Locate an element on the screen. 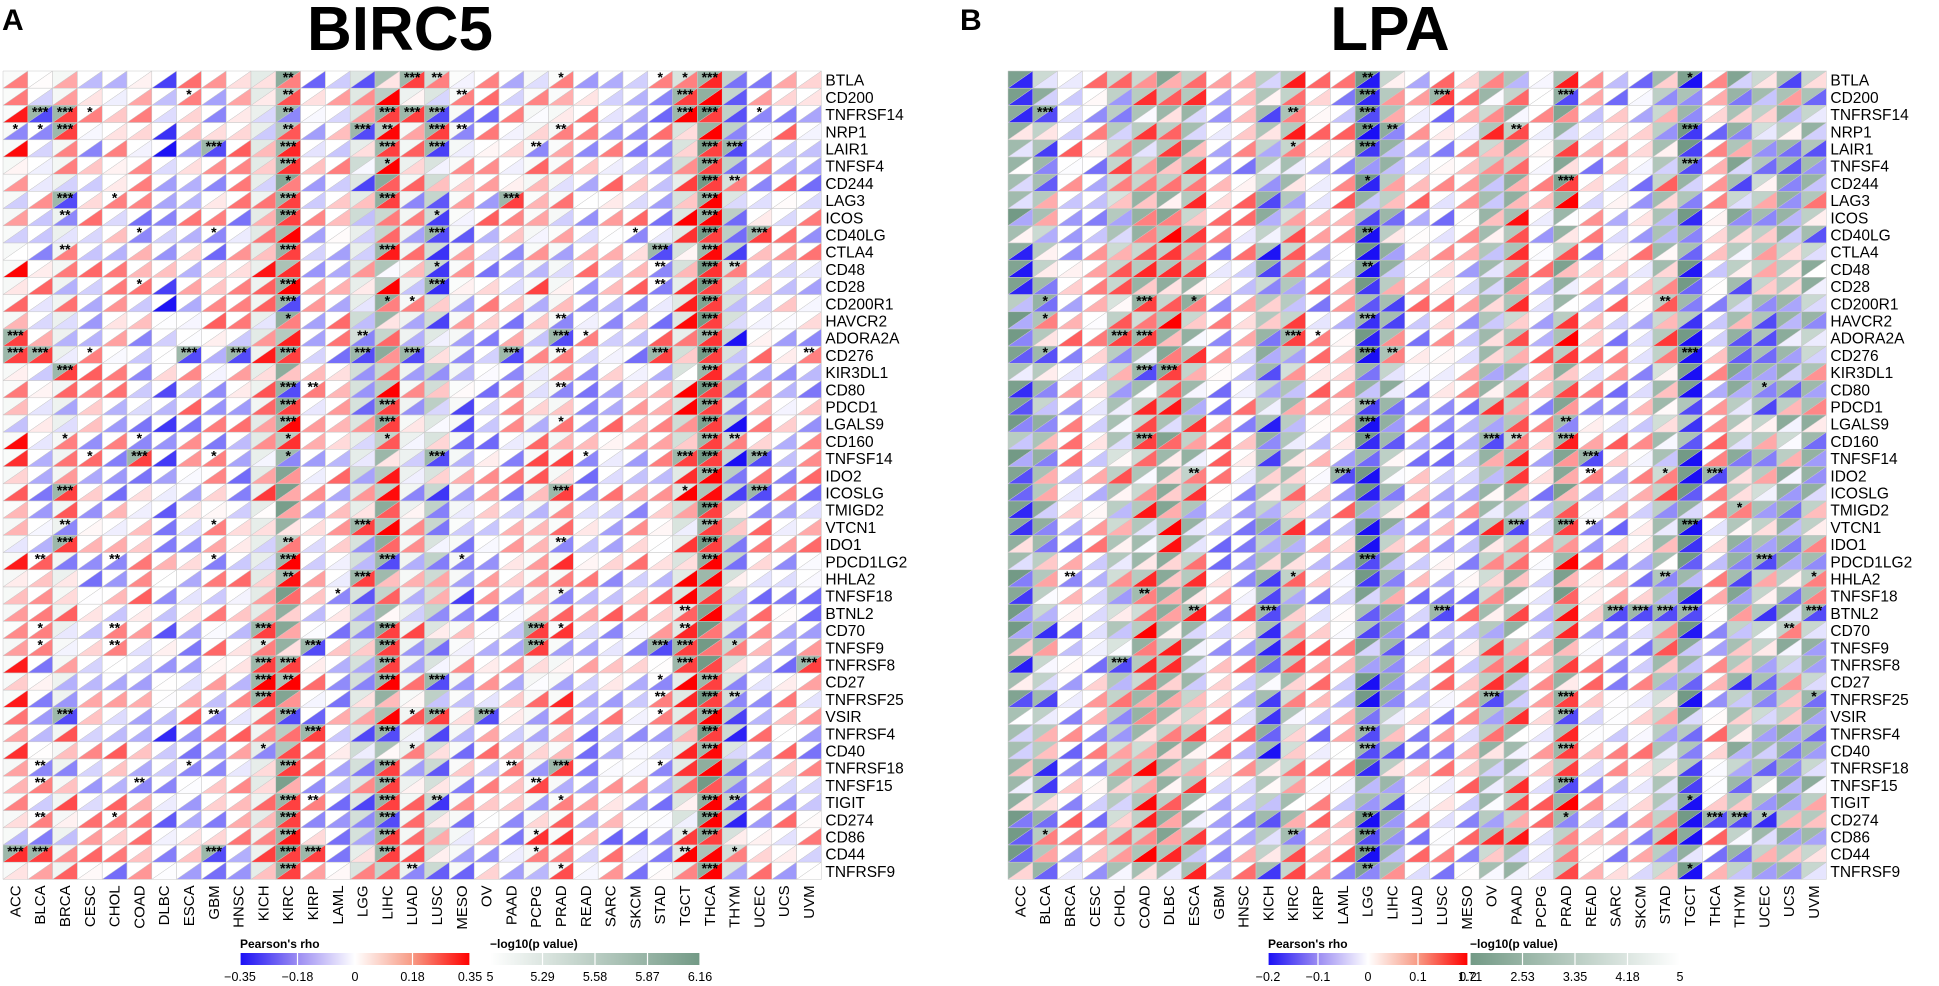 This screenshot has width=1939, height=986. row-label-cd48: CD48 is located at coordinates (845, 270).